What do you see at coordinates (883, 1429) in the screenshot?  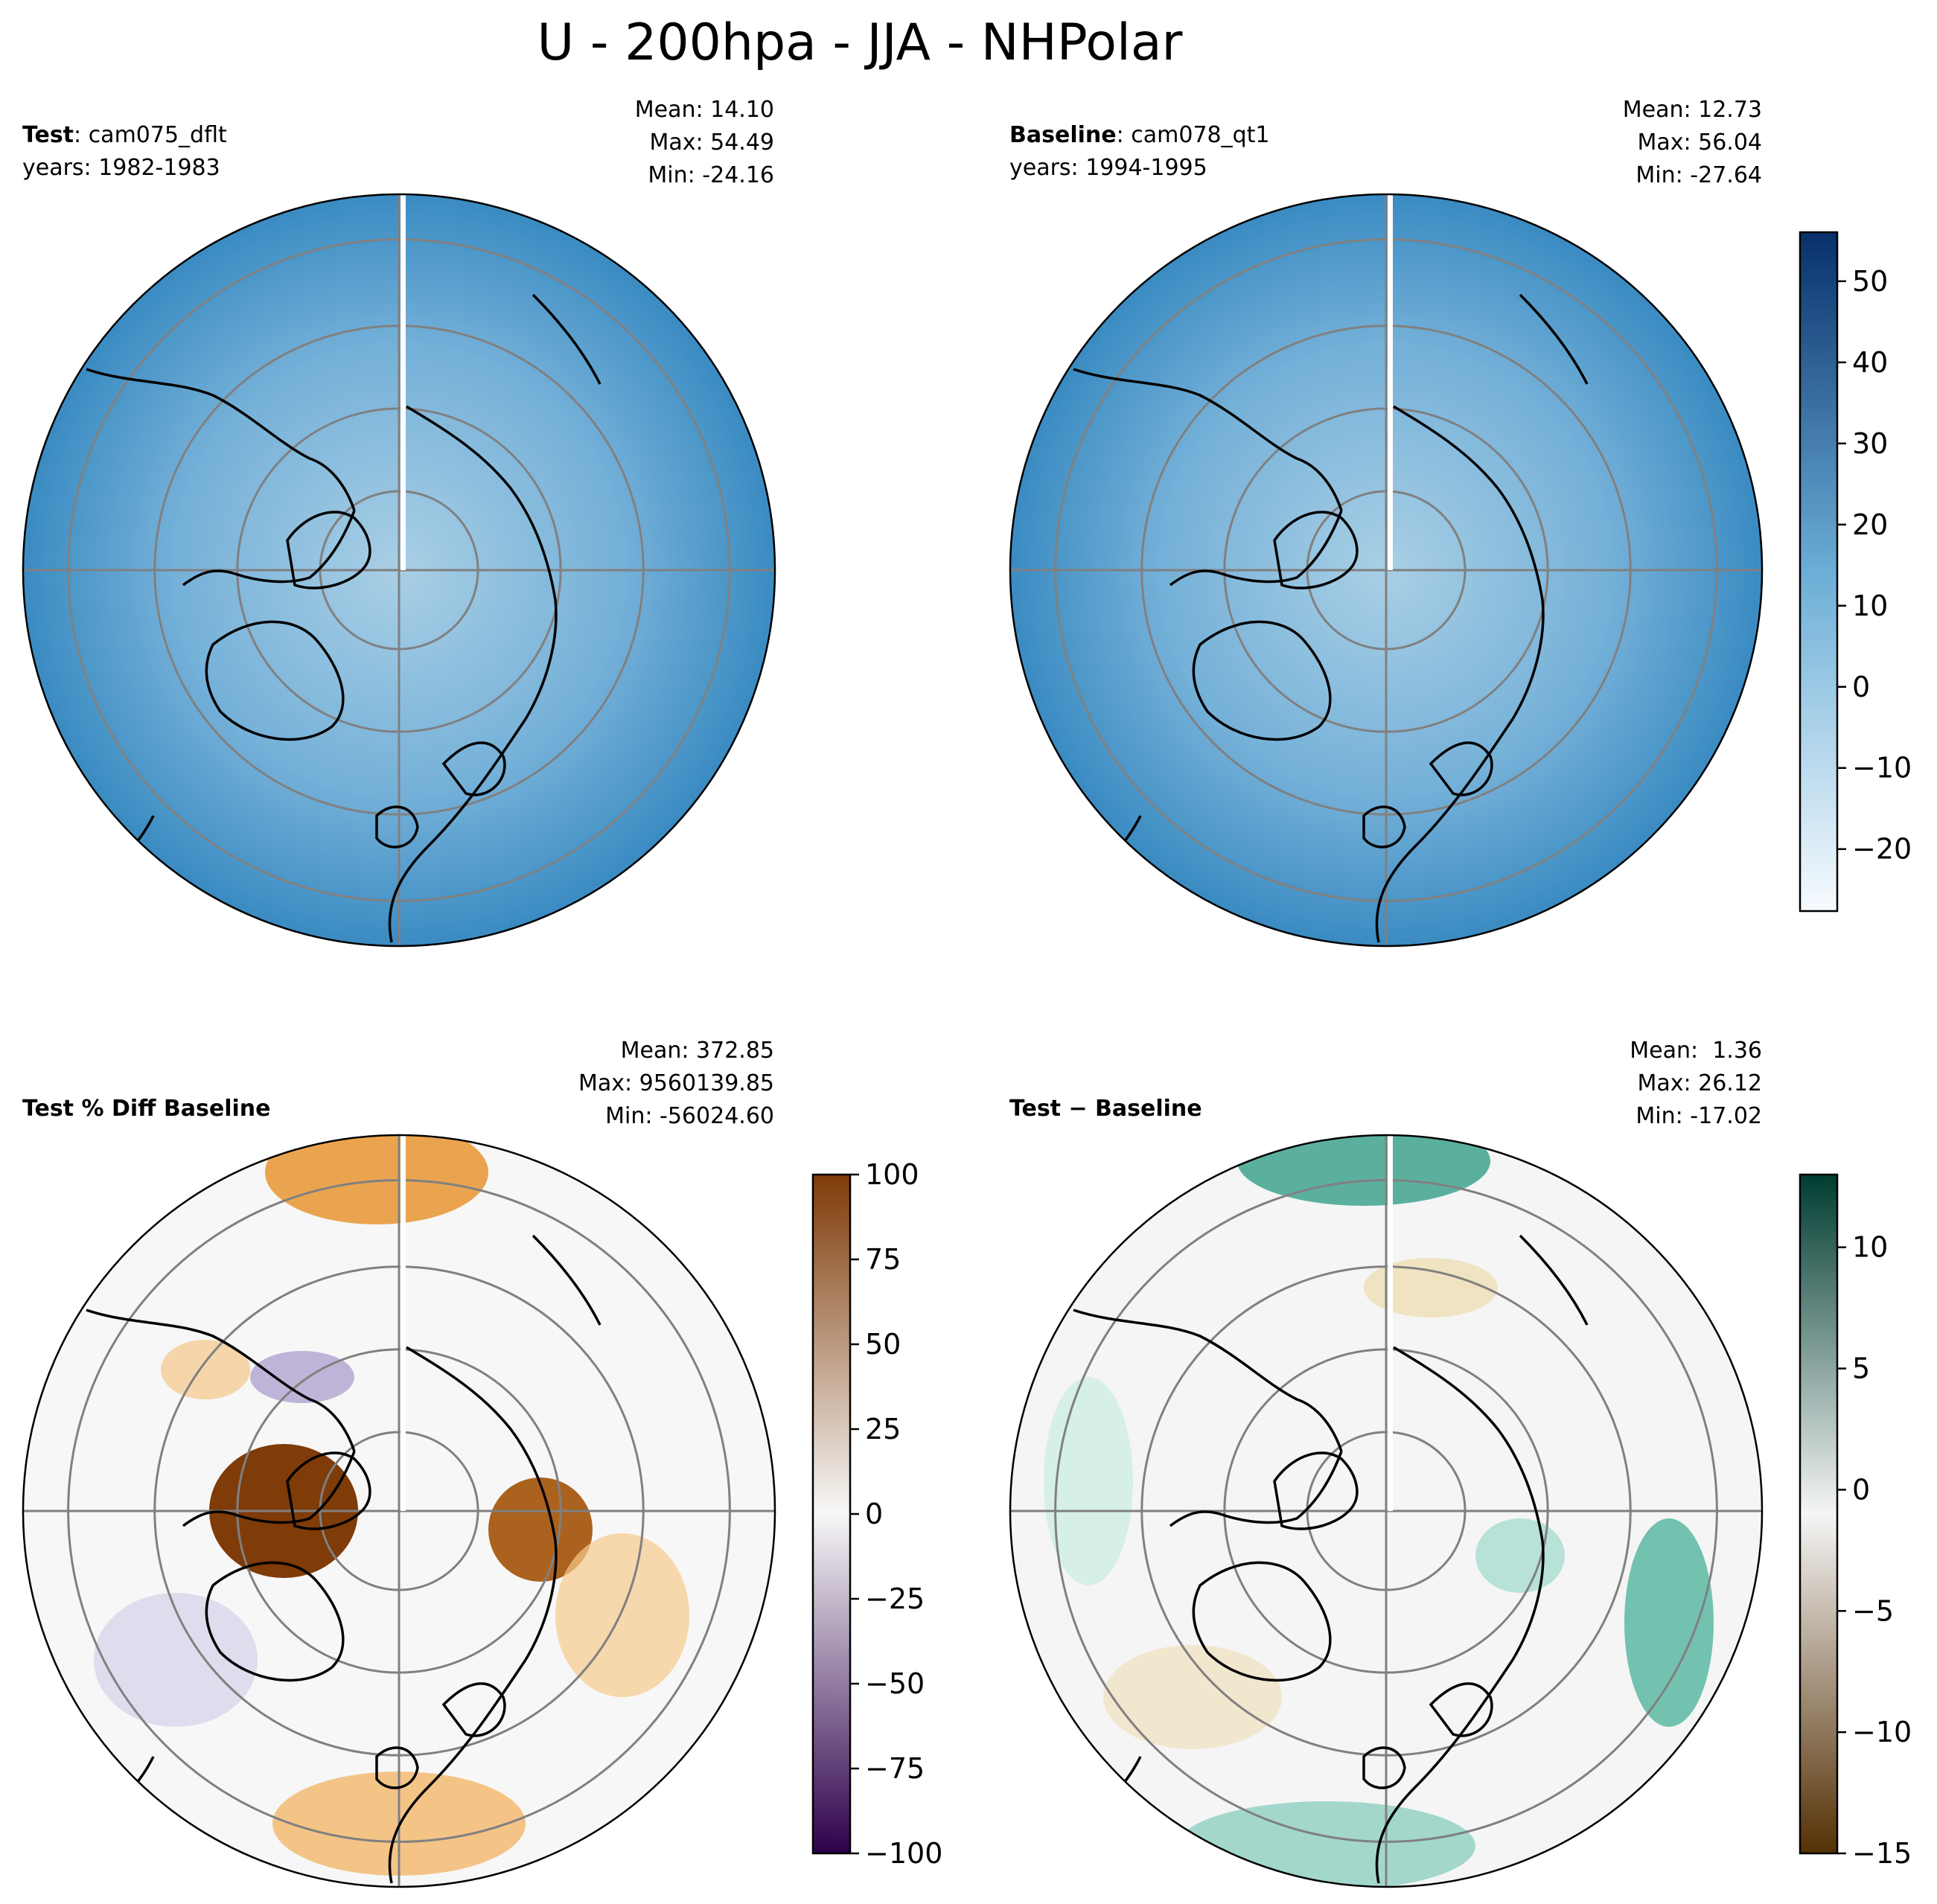 I see `colorbar-tick-label: 25` at bounding box center [883, 1429].